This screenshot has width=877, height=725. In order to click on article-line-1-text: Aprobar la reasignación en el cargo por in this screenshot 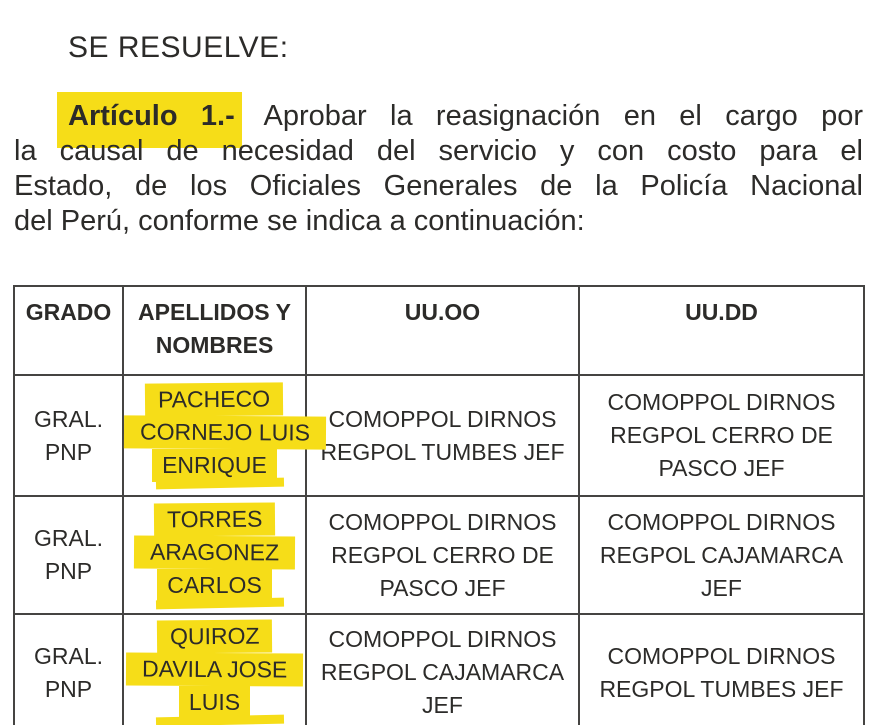, I will do `click(552, 116)`.